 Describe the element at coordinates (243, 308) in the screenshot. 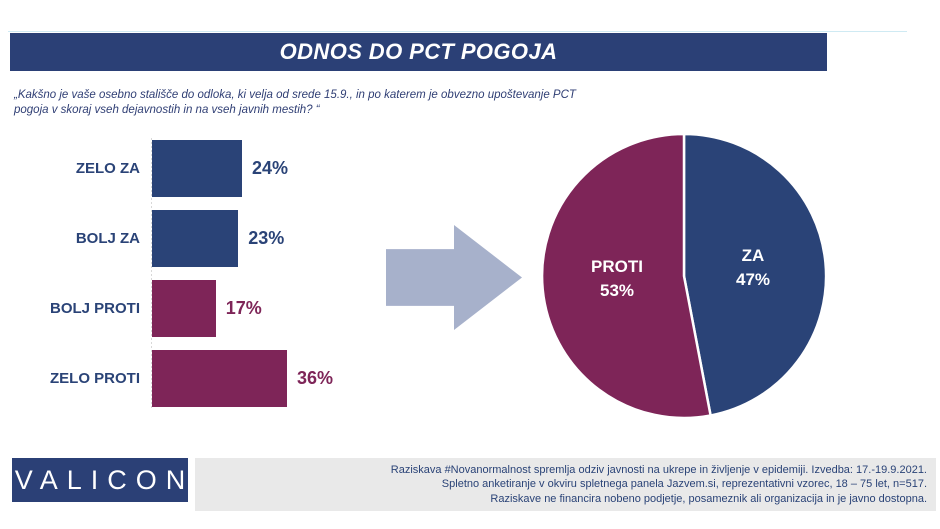

I see `bar-value-label: 17%` at that location.